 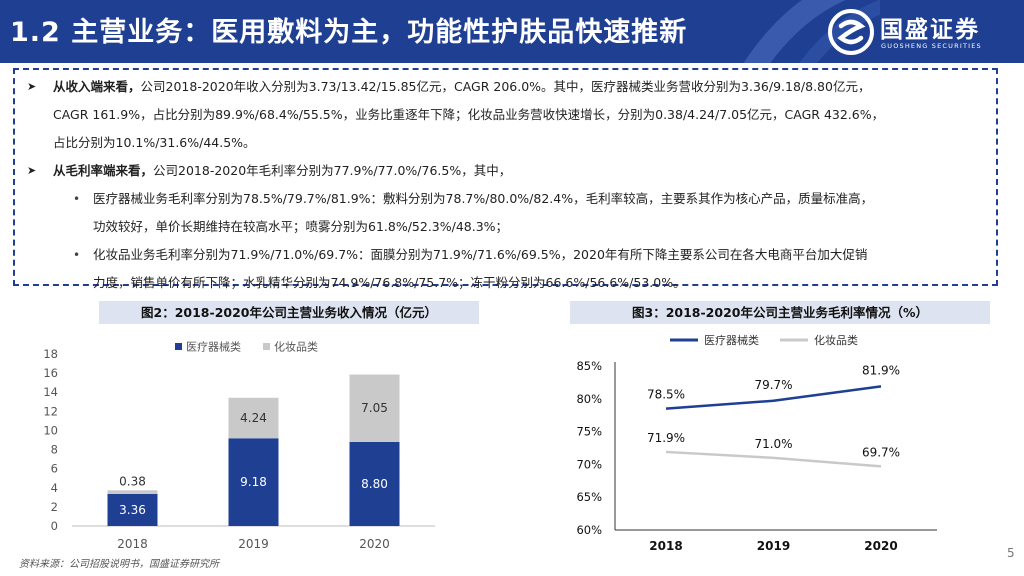 What do you see at coordinates (154, 142) in the screenshot?
I see `revenue-line-3: 占比分别为10.1%/31.6%/44.5%。` at bounding box center [154, 142].